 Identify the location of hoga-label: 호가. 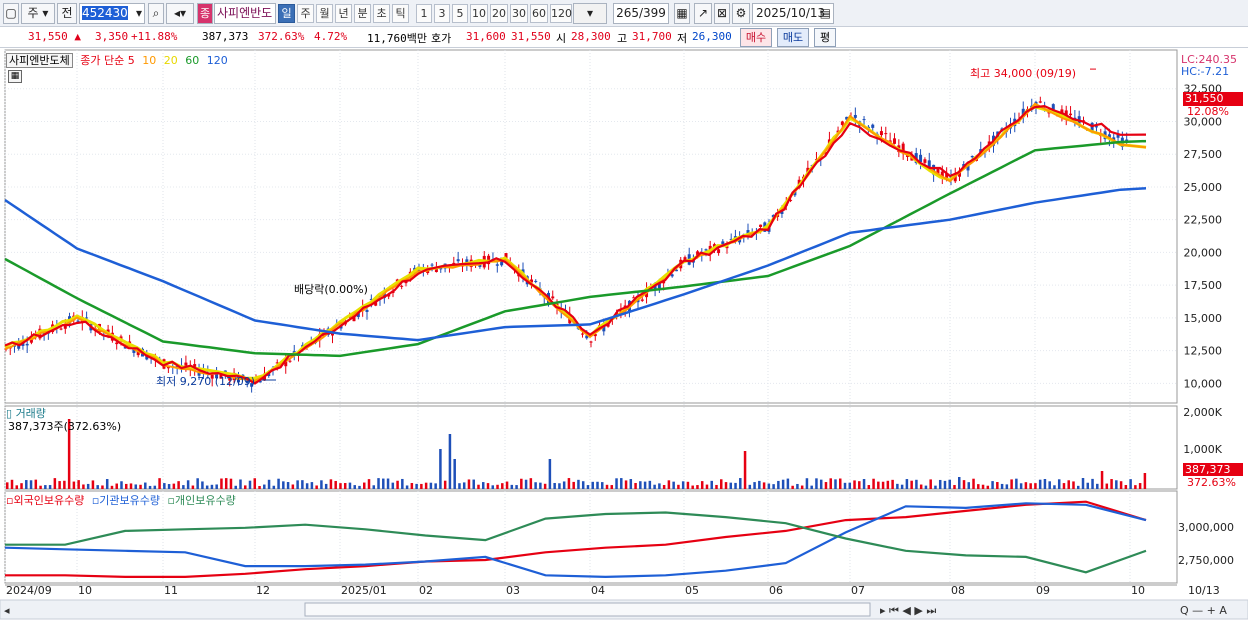
(441, 38).